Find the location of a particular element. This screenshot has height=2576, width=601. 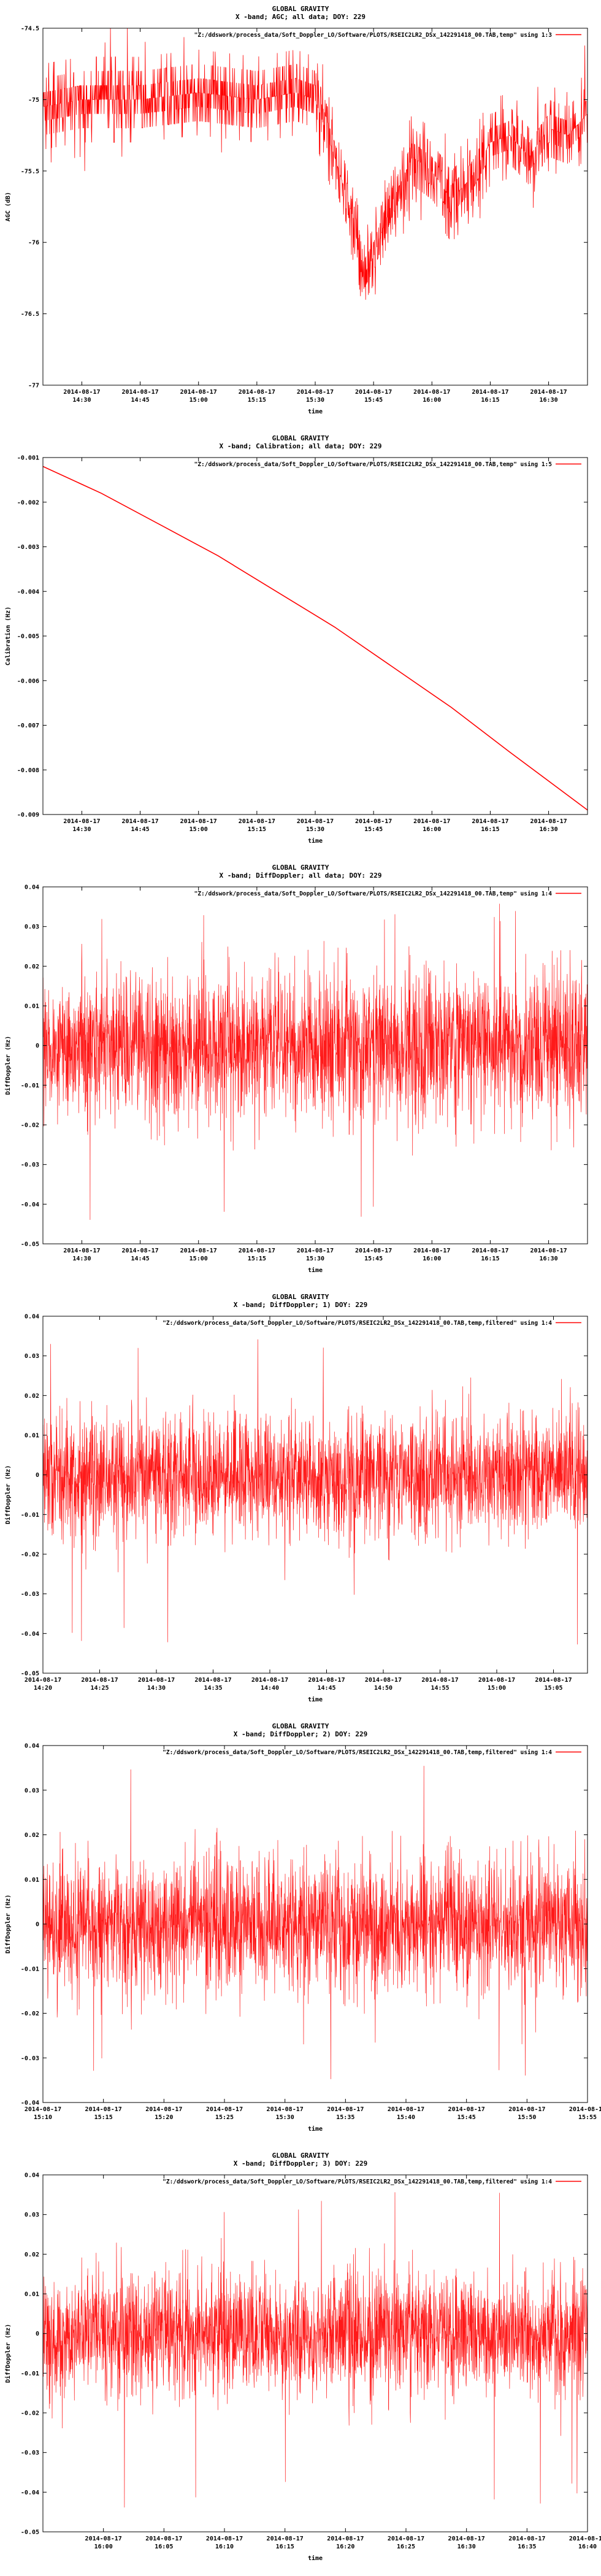

y-tick-label: -0.008 is located at coordinates (28, 770).